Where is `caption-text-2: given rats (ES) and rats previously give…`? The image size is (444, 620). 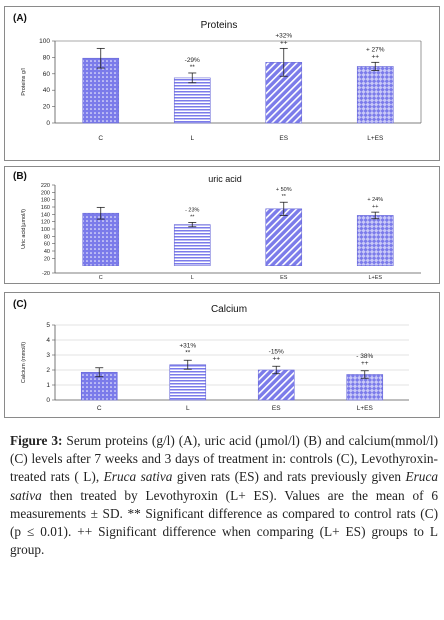
caption-text-2: given rats (ES) and rats previously give… is located at coordinates (289, 477).